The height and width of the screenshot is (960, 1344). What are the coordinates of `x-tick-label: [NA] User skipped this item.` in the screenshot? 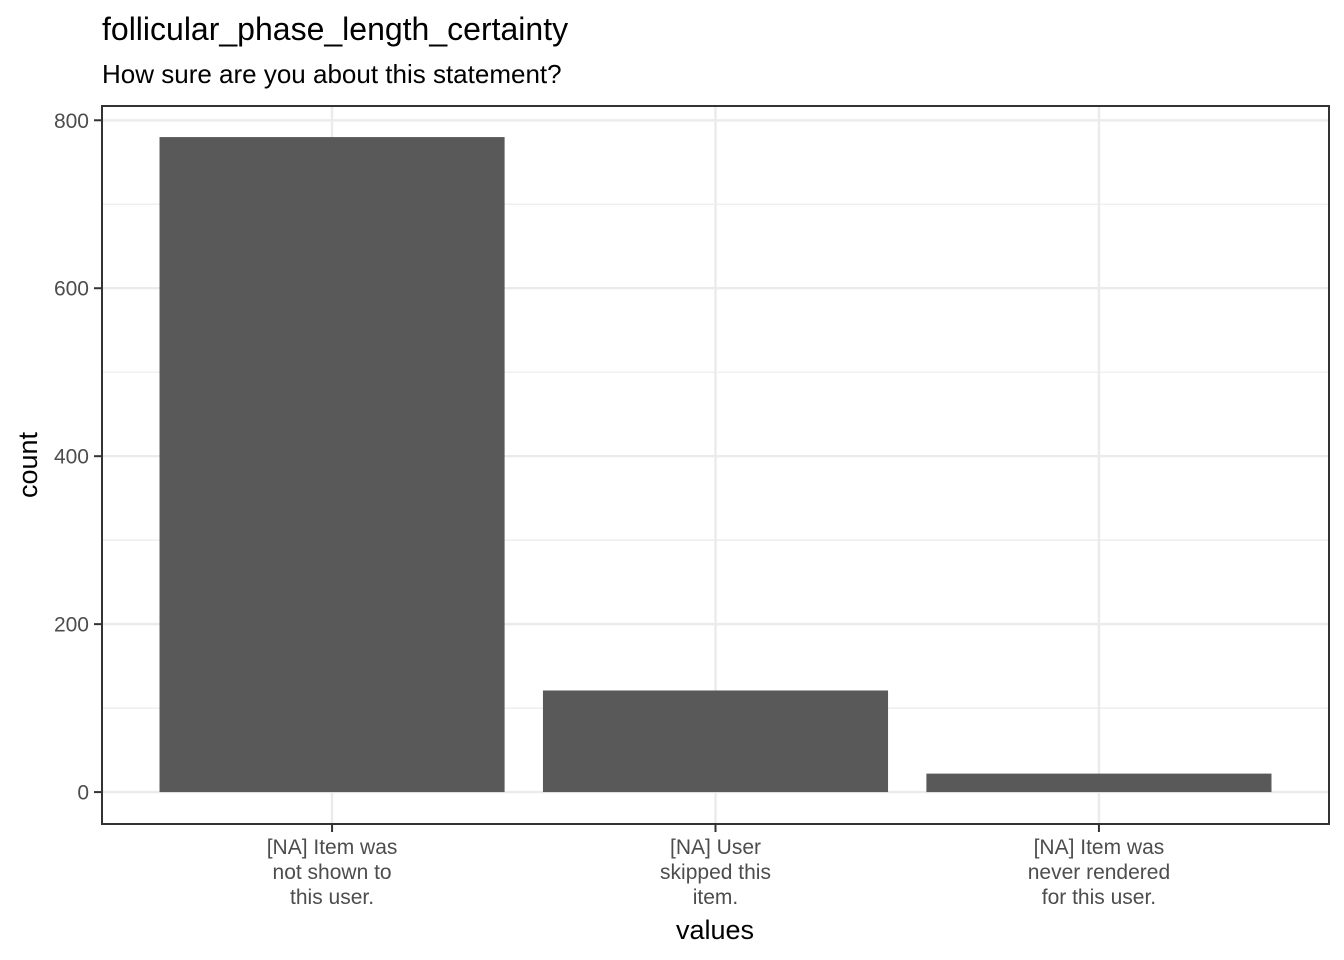 It's located at (715, 872).